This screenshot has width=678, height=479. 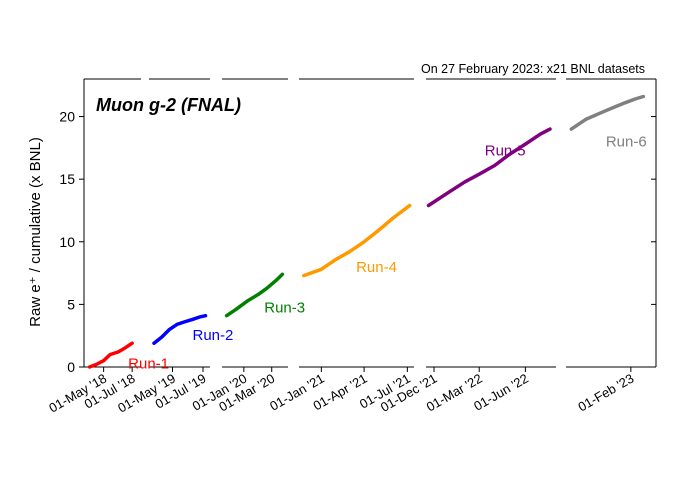 What do you see at coordinates (71, 304) in the screenshot?
I see `y-tick-label: 5` at bounding box center [71, 304].